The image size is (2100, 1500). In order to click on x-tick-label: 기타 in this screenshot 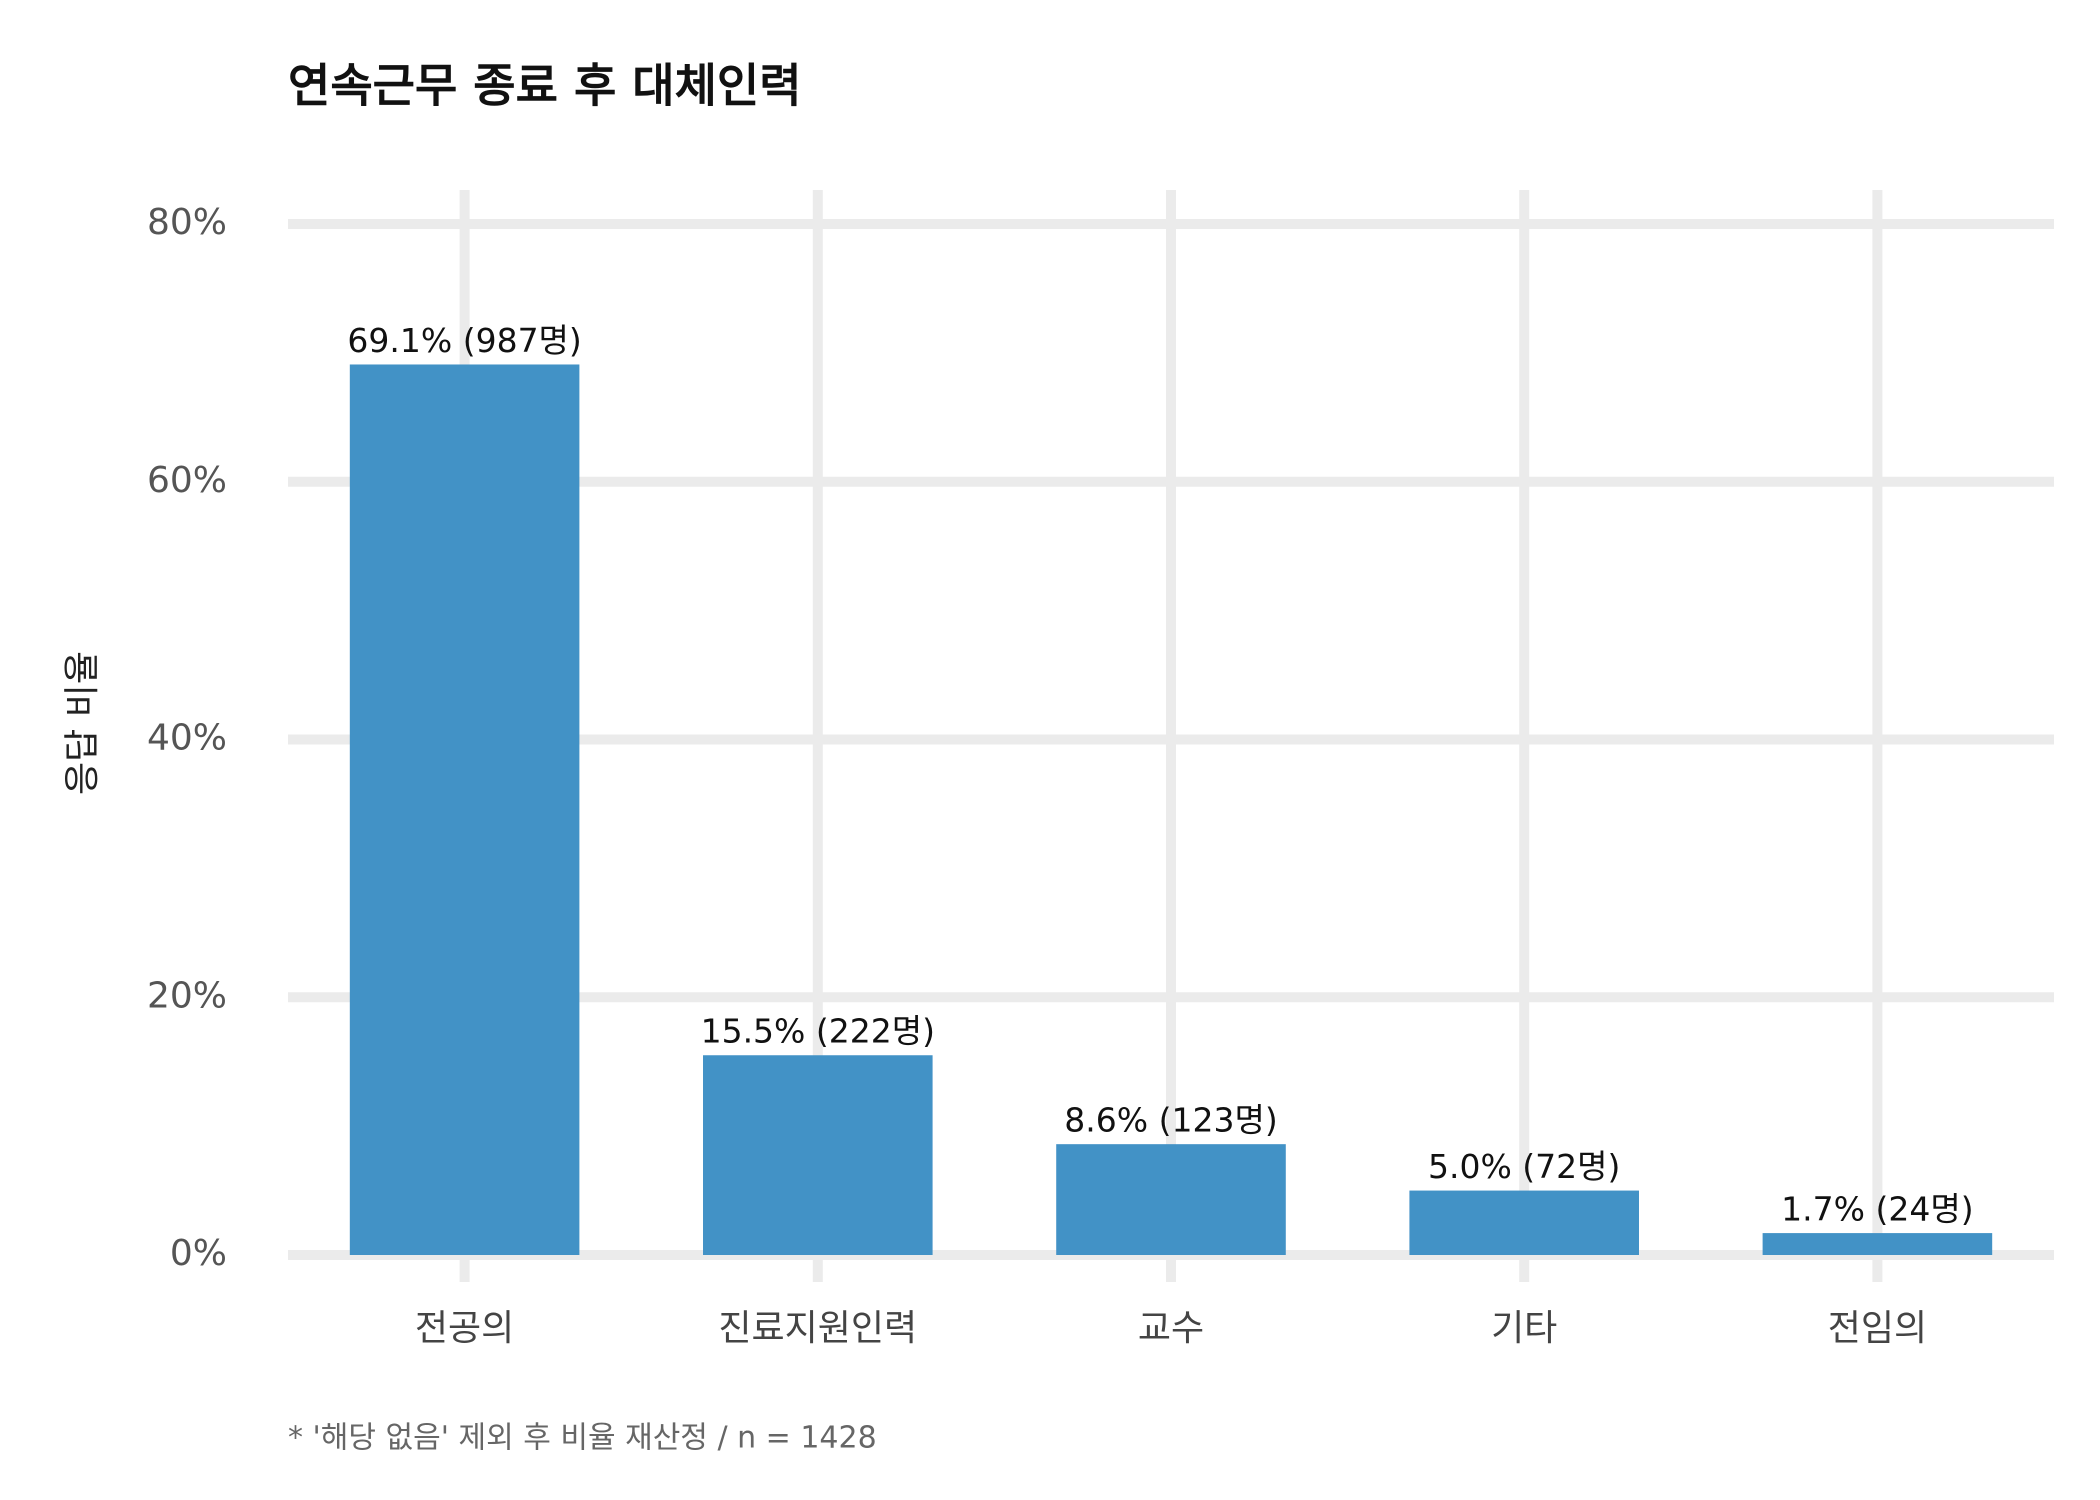, I will do `click(1524, 1328)`.